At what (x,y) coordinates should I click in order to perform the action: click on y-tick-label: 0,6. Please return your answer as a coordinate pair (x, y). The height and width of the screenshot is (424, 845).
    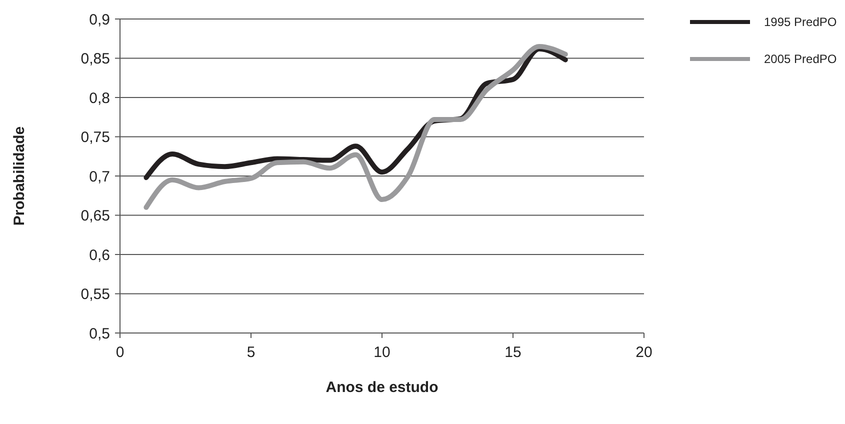
    Looking at the image, I should click on (99, 255).